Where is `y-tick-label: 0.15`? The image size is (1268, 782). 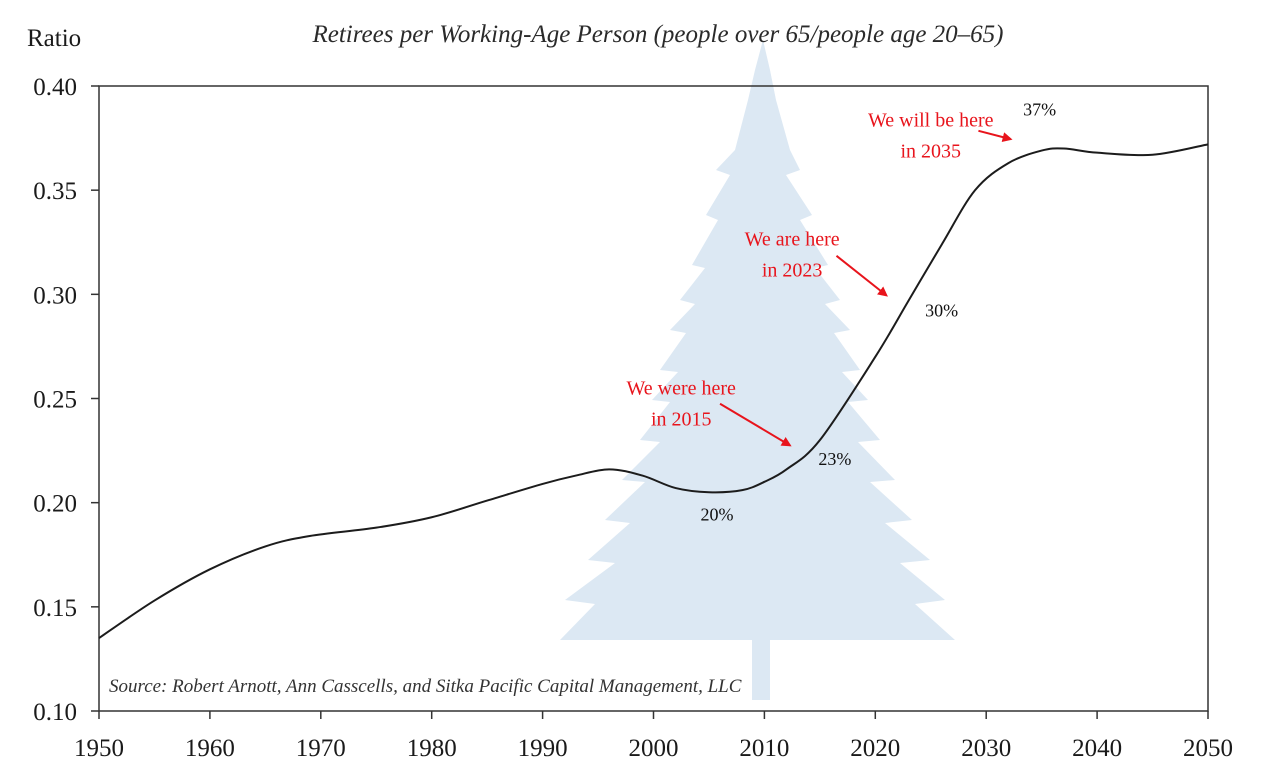
y-tick-label: 0.15 is located at coordinates (55, 608).